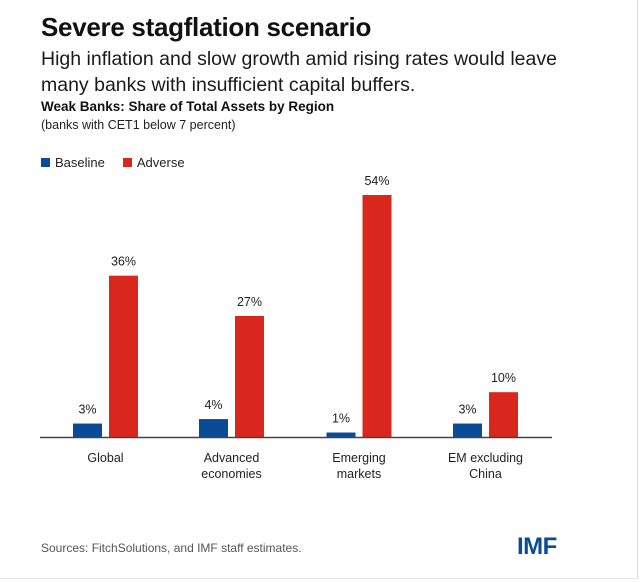 Image resolution: width=640 pixels, height=582 pixels. Describe the element at coordinates (213, 405) in the screenshot. I see `data-label-baseline: 4%` at that location.